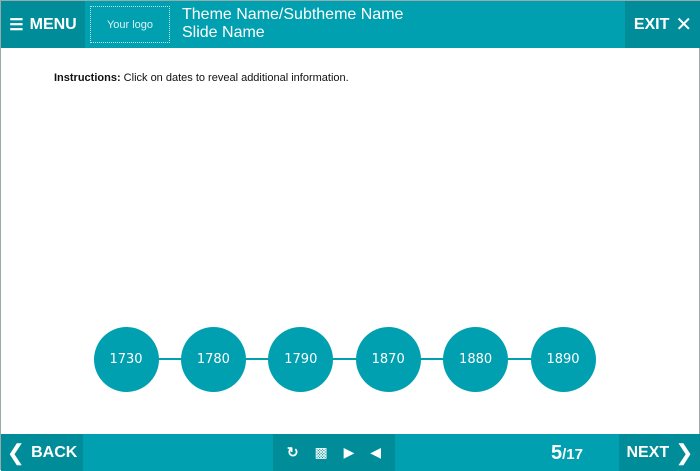 This screenshot has width=700, height=471. I want to click on captions-icon: ▩, so click(321, 452).